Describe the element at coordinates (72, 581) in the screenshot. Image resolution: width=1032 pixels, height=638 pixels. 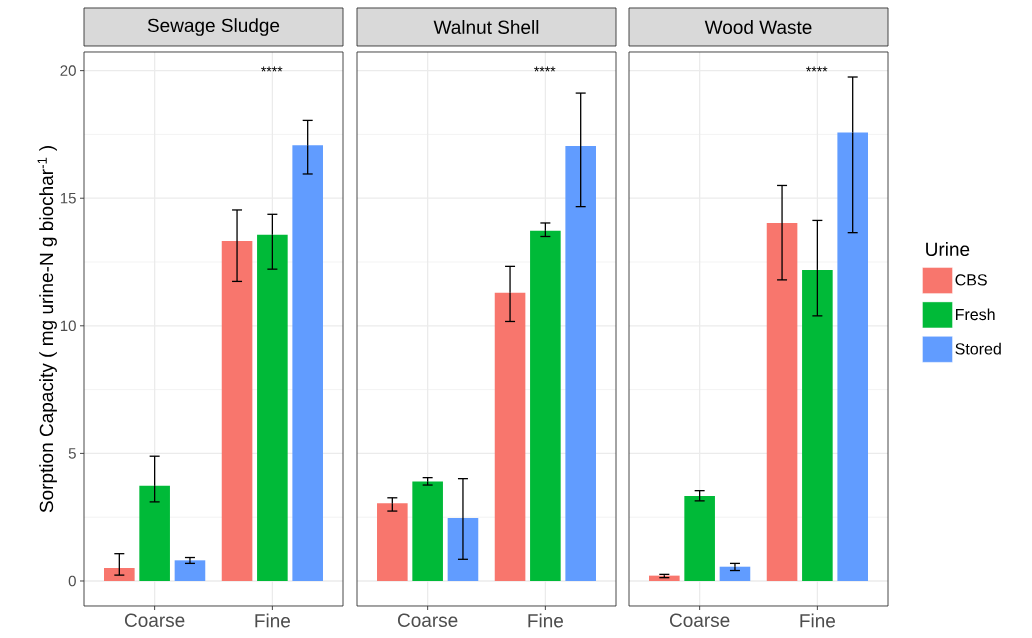
I see `y-tick-label: 0` at that location.